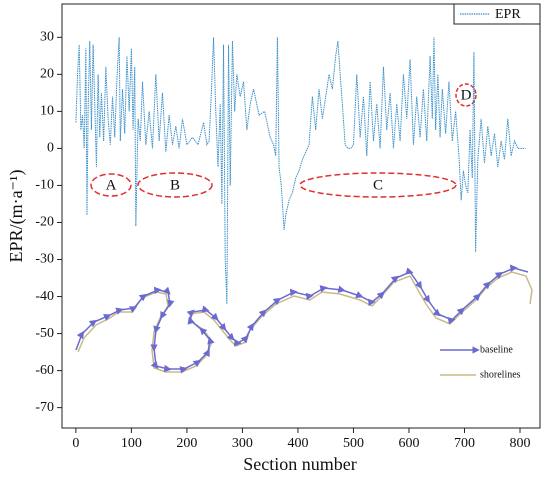  Describe the element at coordinates (44, 407) in the screenshot. I see `y-tick-label: -70` at that location.